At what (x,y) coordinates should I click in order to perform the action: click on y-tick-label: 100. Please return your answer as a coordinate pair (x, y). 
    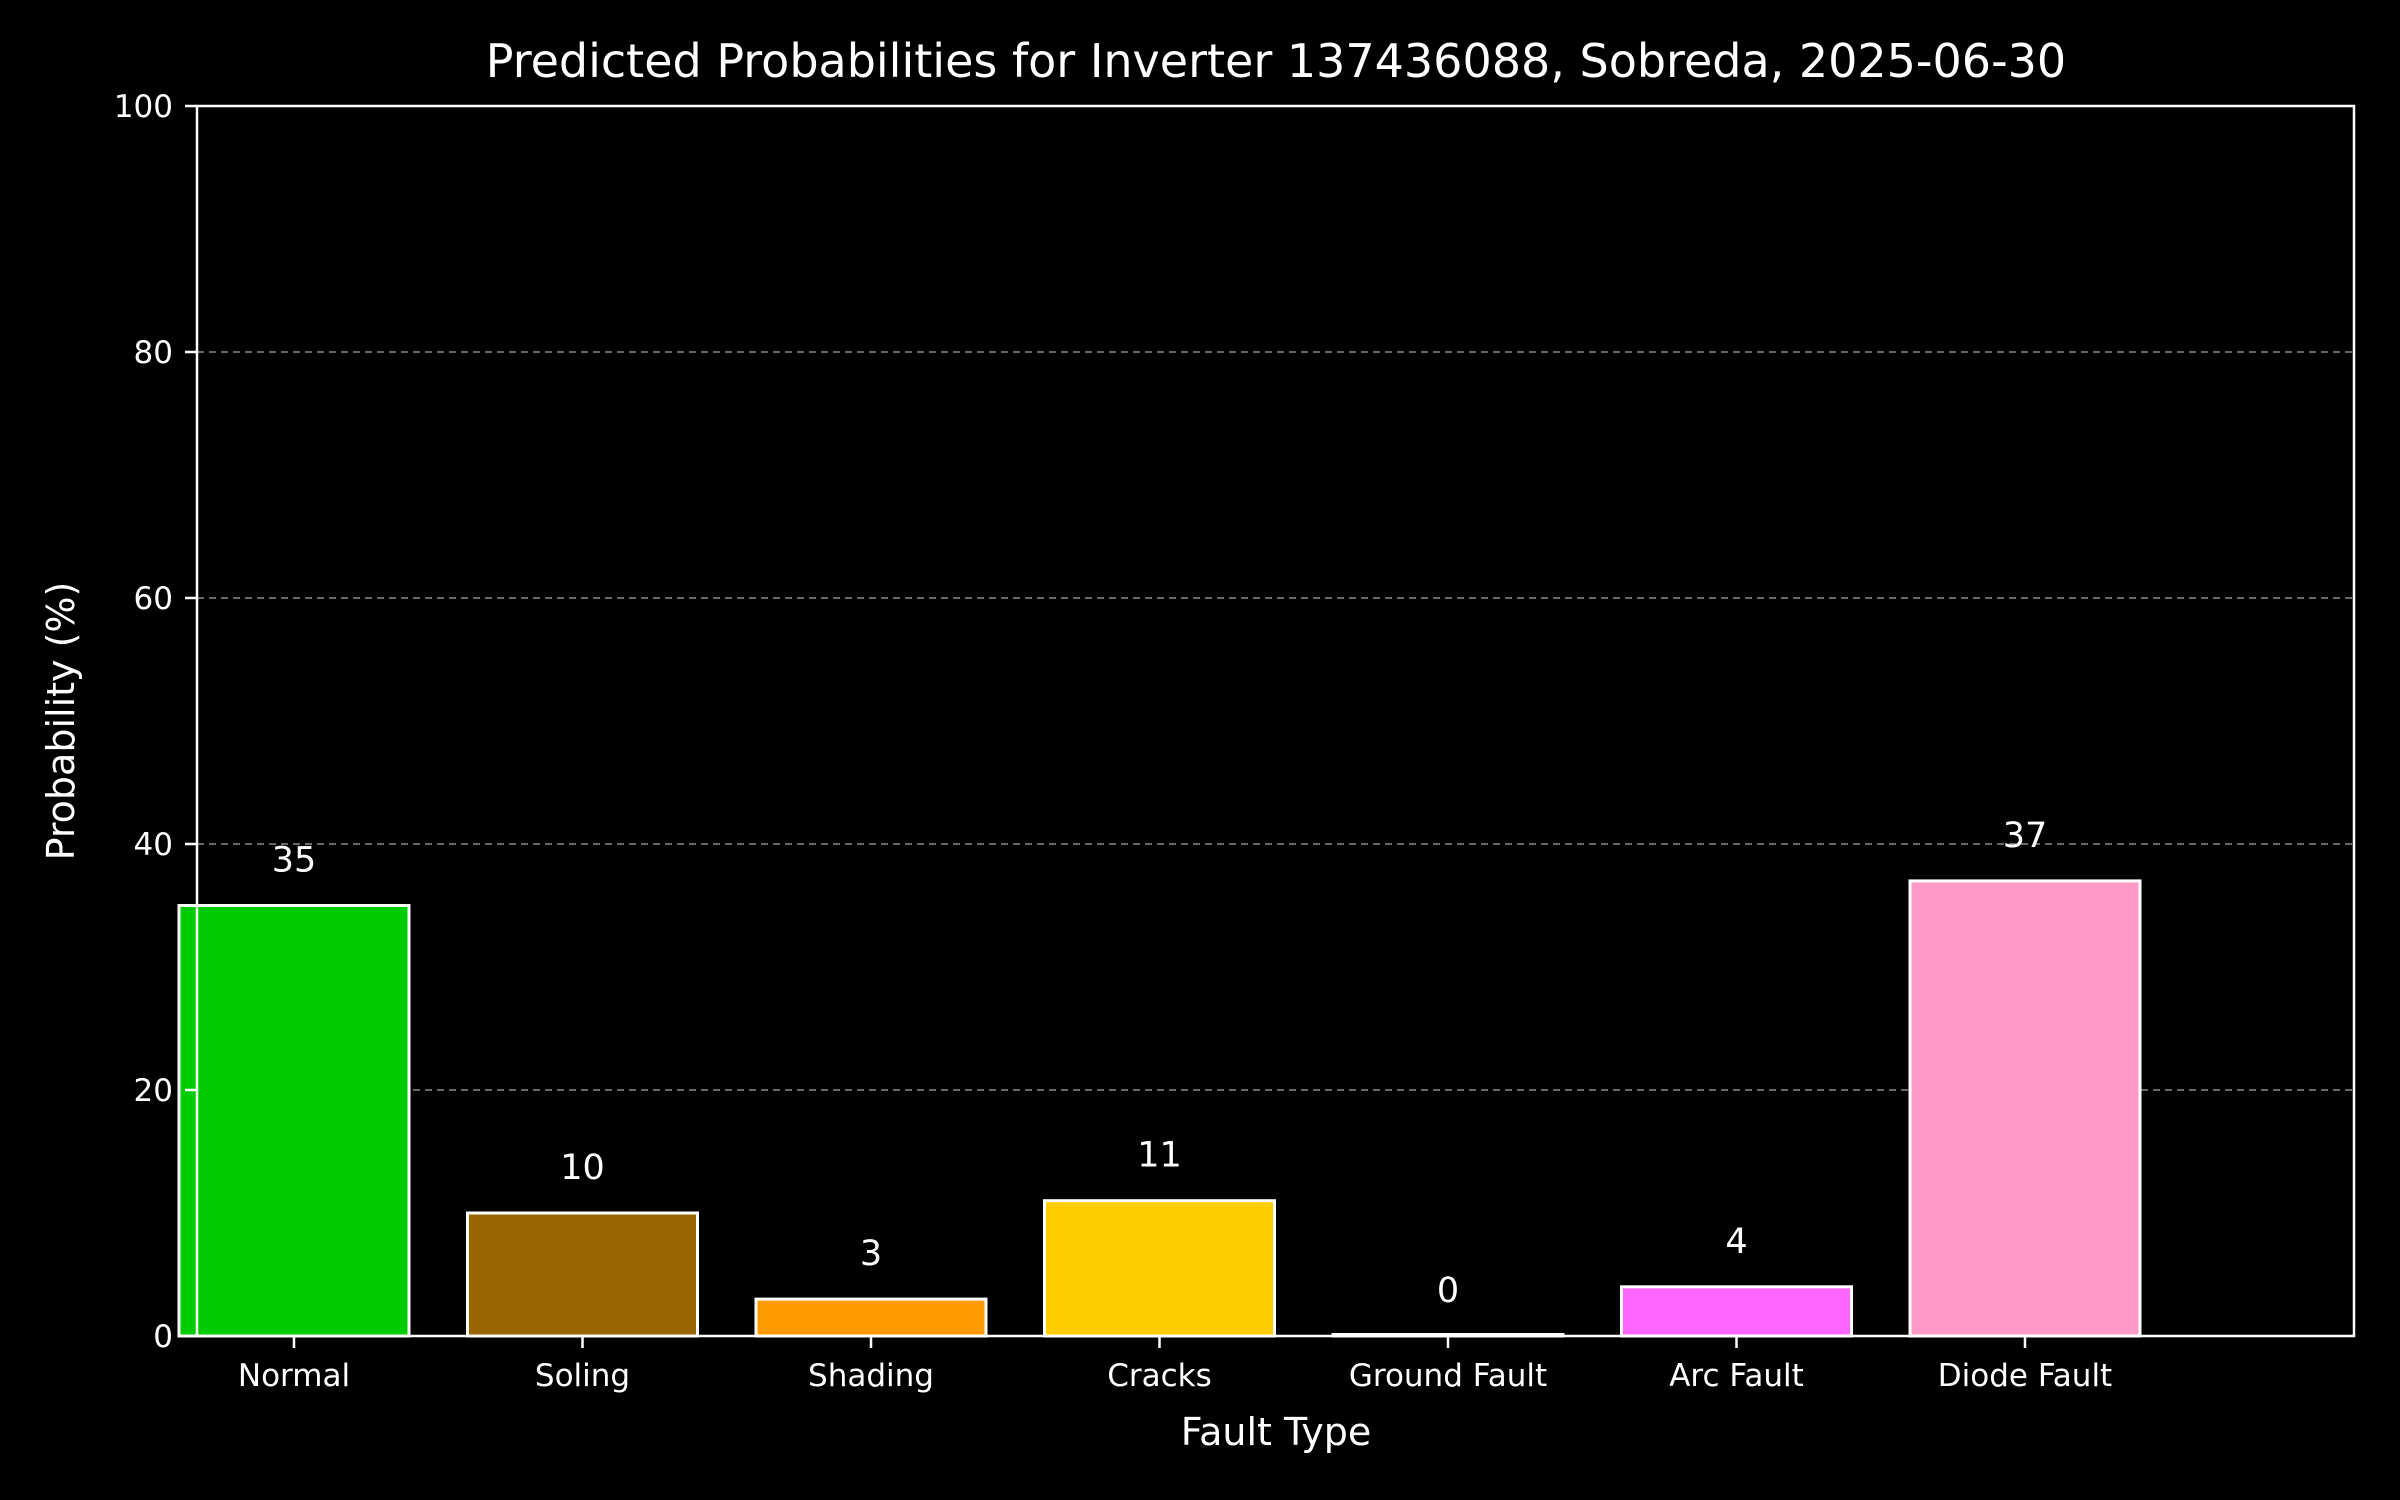
    Looking at the image, I should click on (143, 107).